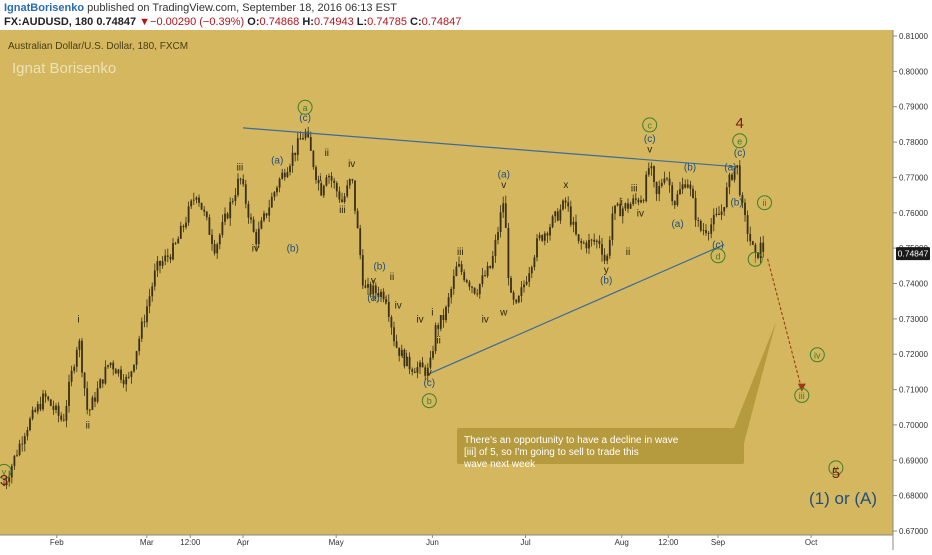 The width and height of the screenshot is (932, 555). Describe the element at coordinates (44, 8) in the screenshot. I see `author-name: IgnatBorisenko` at that location.